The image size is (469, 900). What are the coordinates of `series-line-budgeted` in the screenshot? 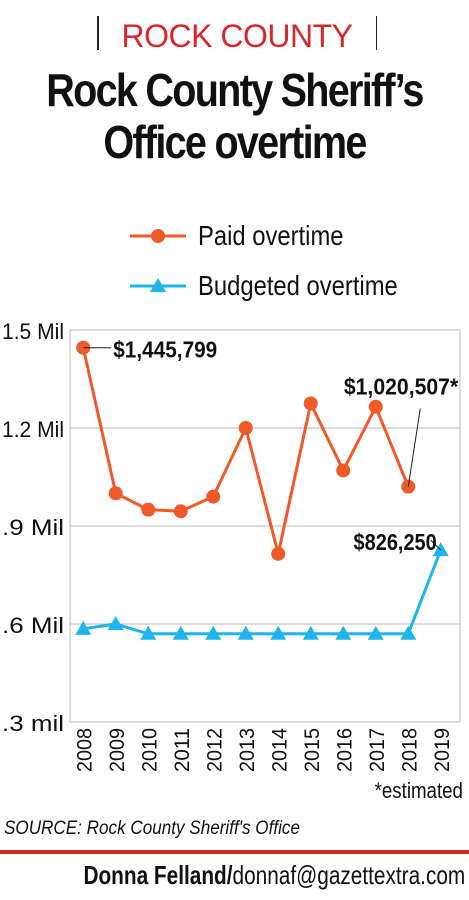 It's located at (263, 592).